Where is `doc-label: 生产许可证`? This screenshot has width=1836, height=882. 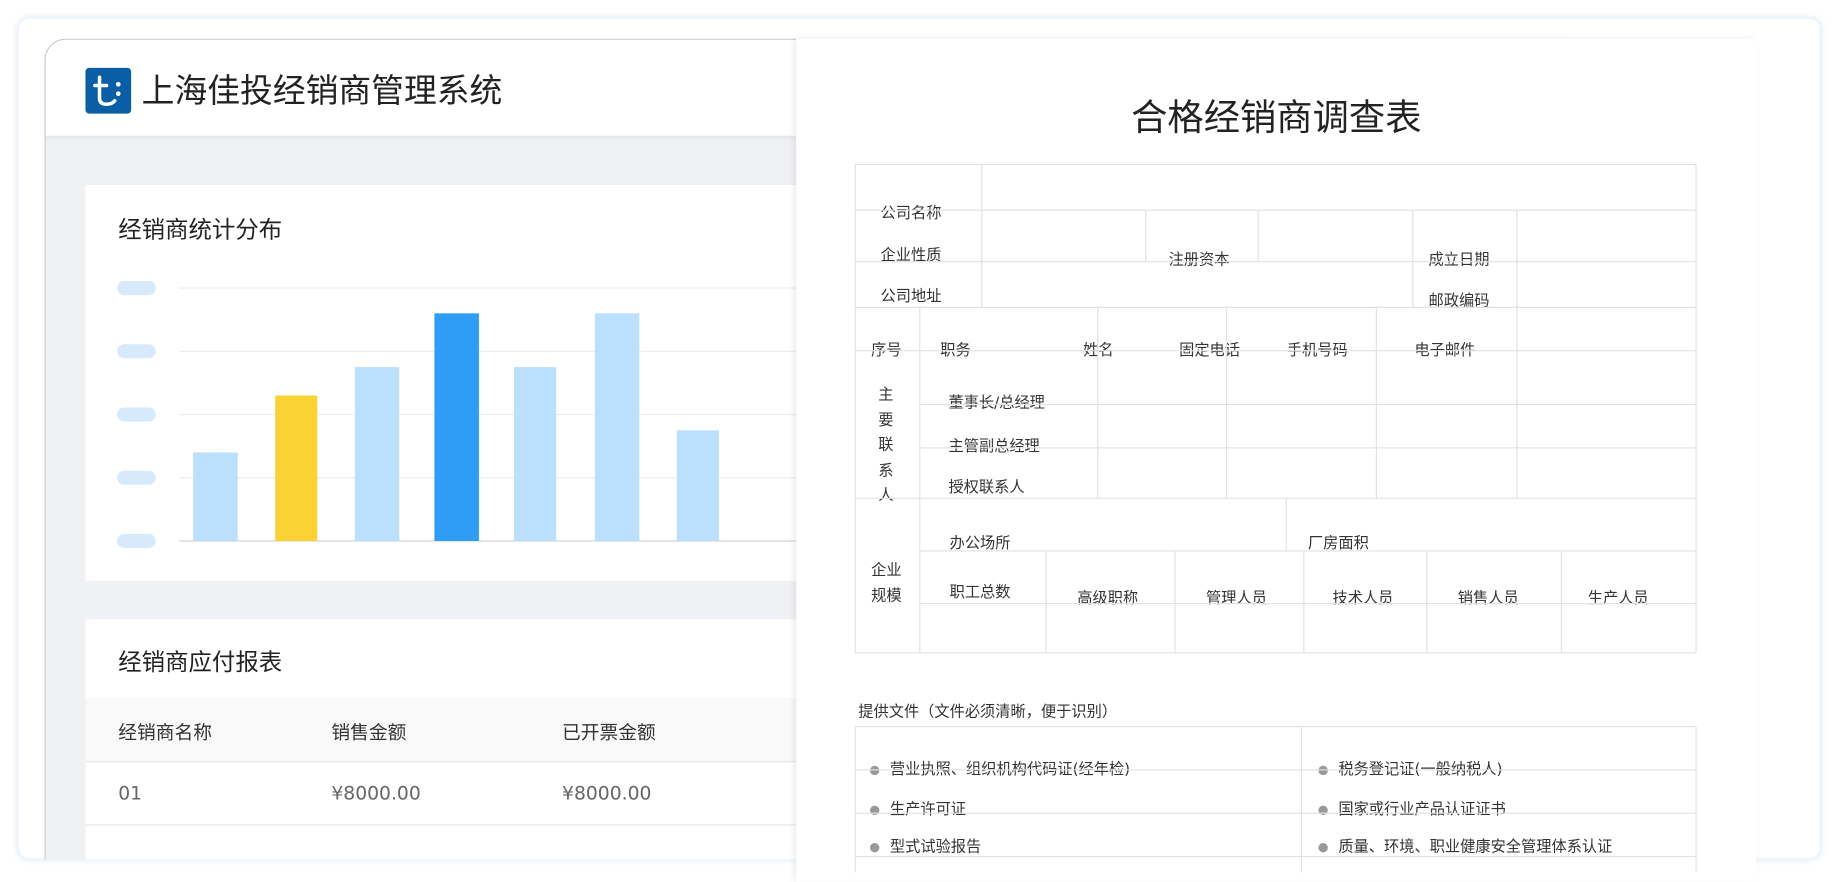 doc-label: 生产许可证 is located at coordinates (928, 809).